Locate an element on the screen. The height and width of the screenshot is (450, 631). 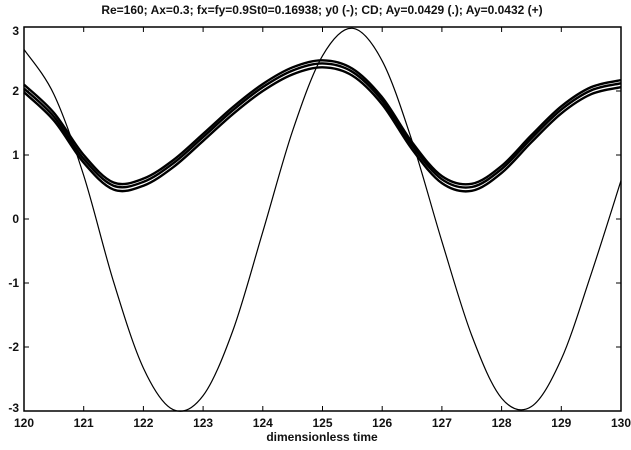
x-tick-label: 122 is located at coordinates (143, 423).